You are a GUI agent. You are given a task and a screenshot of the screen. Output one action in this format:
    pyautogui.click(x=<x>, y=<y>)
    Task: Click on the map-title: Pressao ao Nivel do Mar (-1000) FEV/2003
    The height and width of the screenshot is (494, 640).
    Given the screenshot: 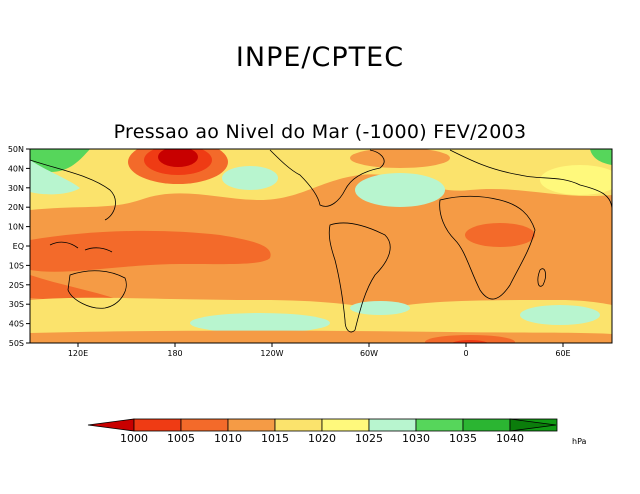 What is the action you would take?
    pyautogui.click(x=320, y=132)
    